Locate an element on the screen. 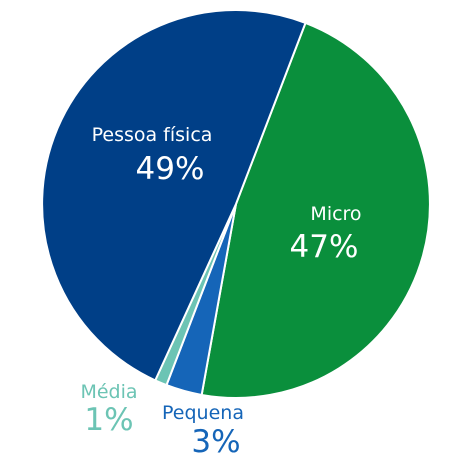 Image resolution: width=470 pixels, height=463 pixels. slice-value-micro: 47% is located at coordinates (324, 247).